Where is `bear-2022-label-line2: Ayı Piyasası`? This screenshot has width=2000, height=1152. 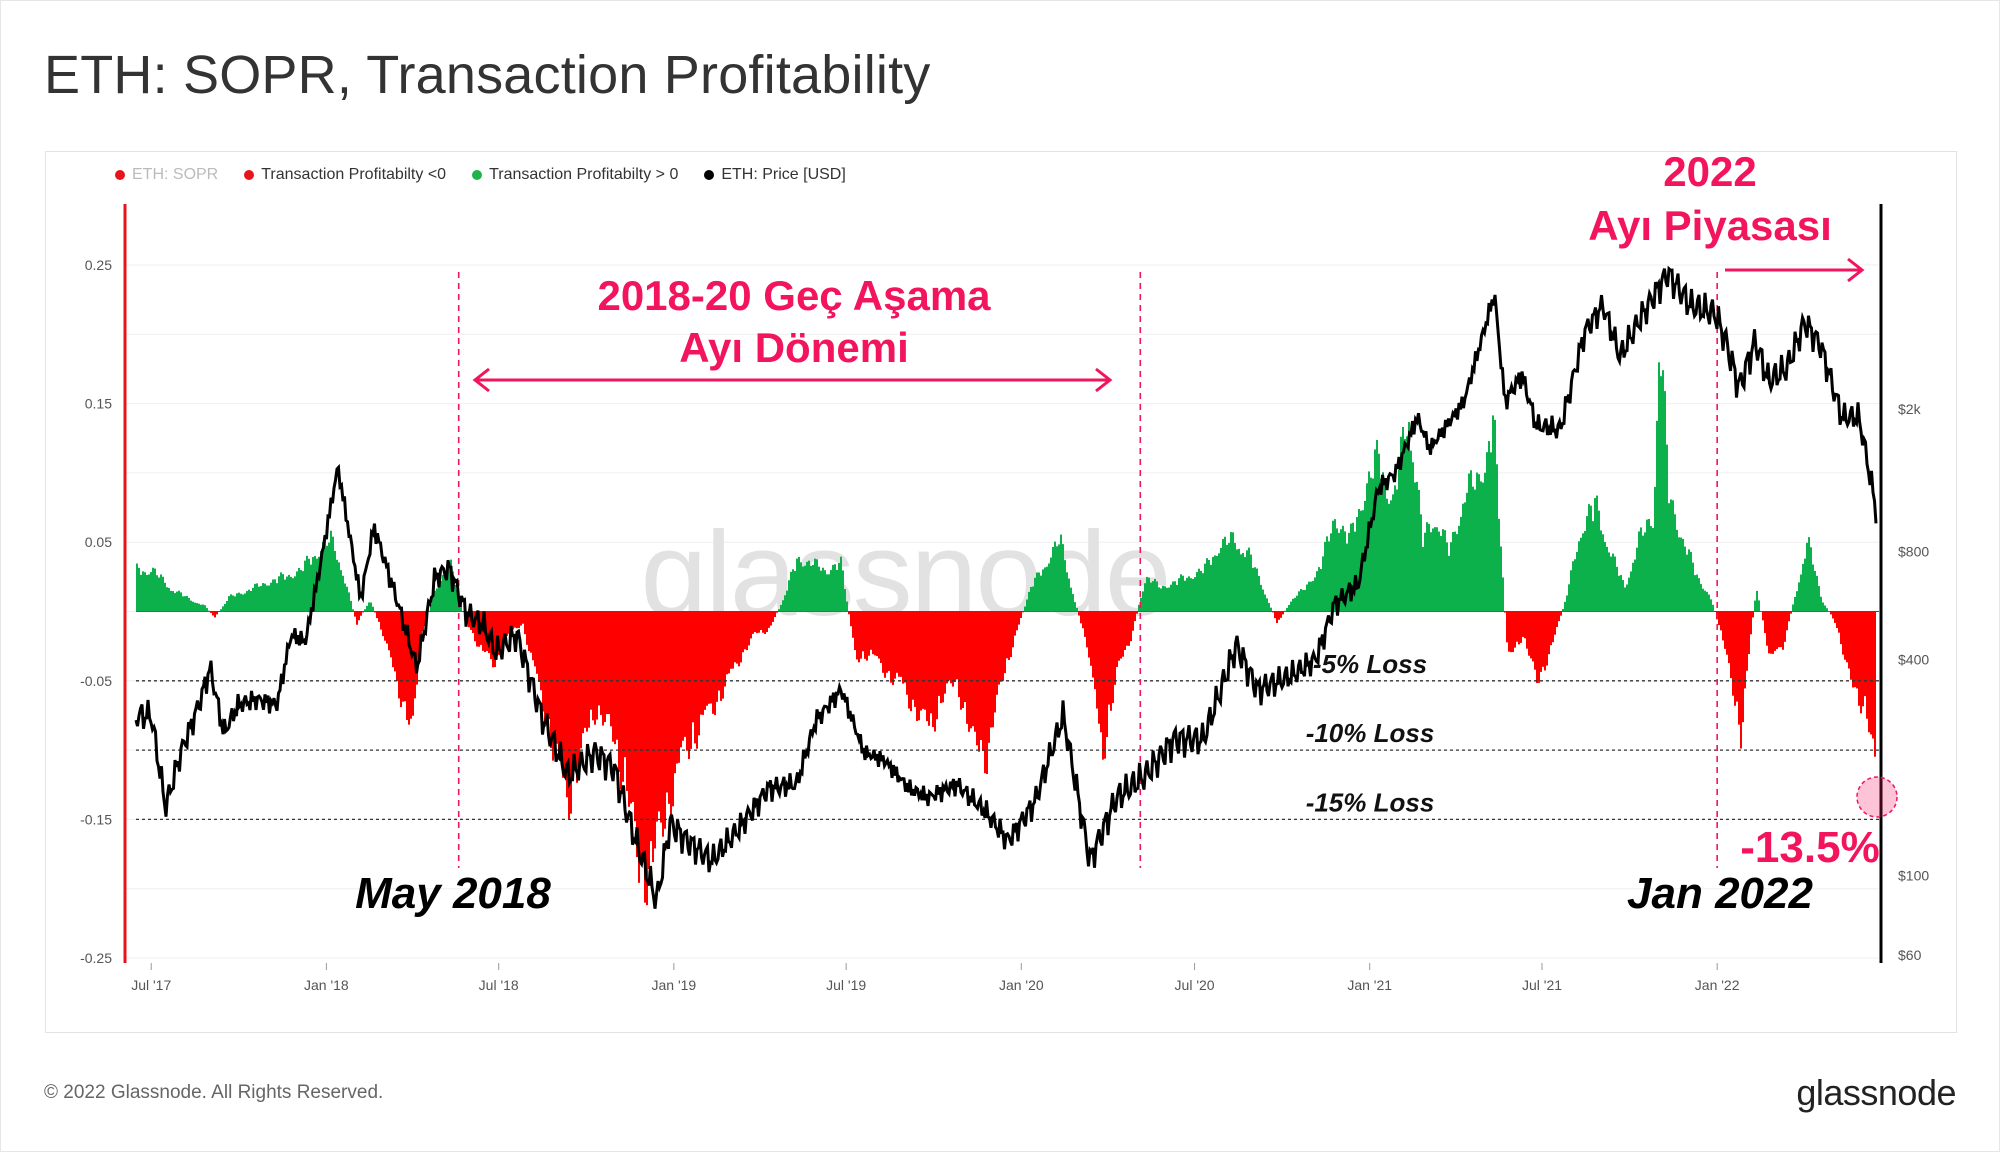
bear-2022-label-line2: Ayı Piyasası is located at coordinates (1710, 225).